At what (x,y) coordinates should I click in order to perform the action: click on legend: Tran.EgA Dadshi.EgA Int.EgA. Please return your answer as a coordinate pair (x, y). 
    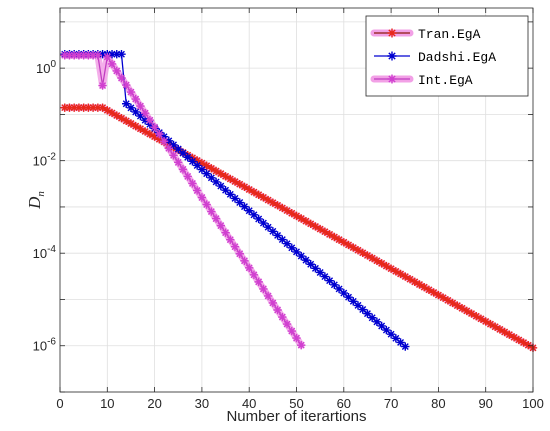
    Looking at the image, I should click on (447, 56).